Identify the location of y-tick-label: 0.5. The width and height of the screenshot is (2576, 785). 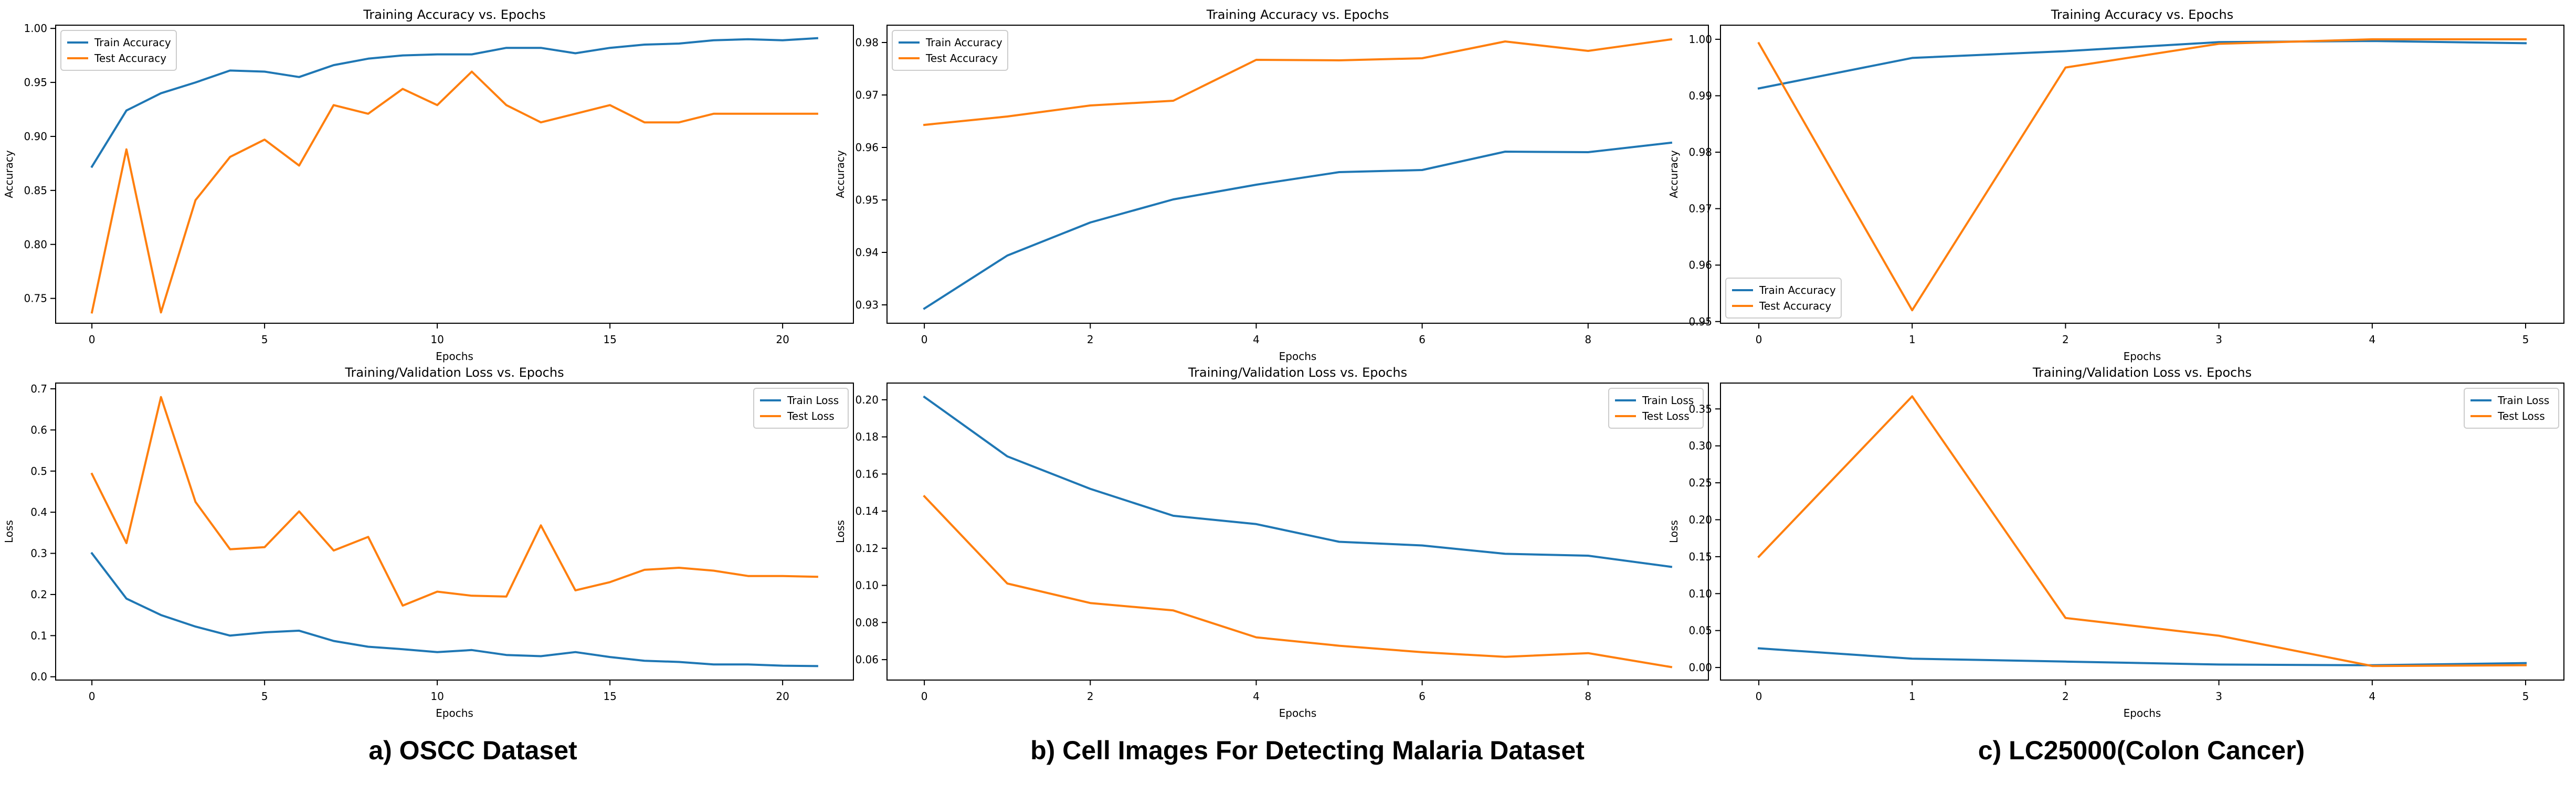
(38, 472).